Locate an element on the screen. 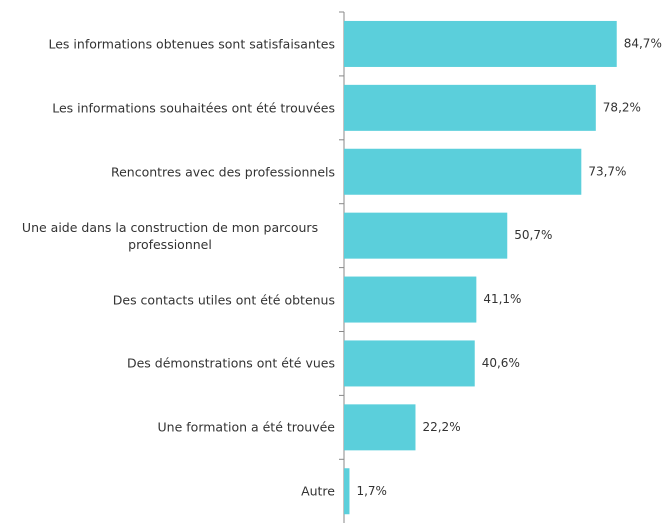 The image size is (666, 523). value-label: 50,7% is located at coordinates (533, 235).